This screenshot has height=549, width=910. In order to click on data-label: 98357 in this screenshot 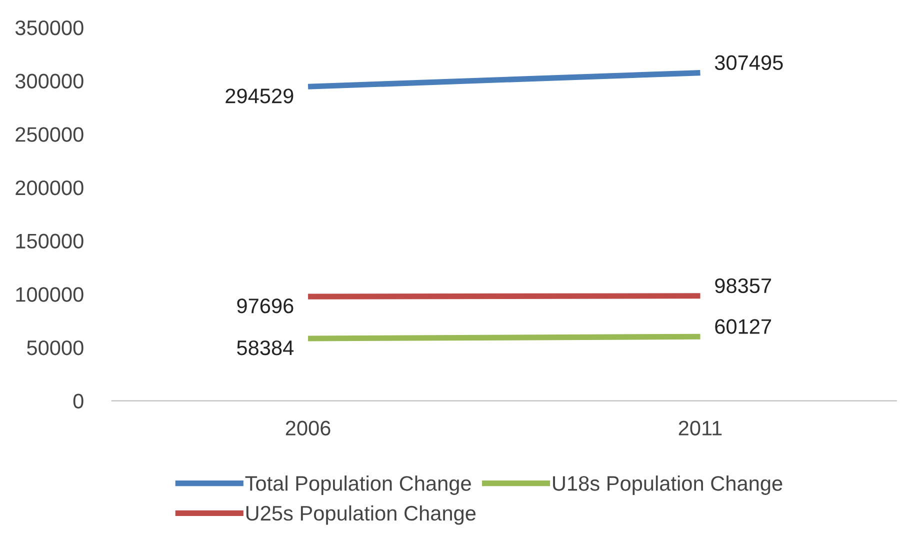, I will do `click(743, 286)`.